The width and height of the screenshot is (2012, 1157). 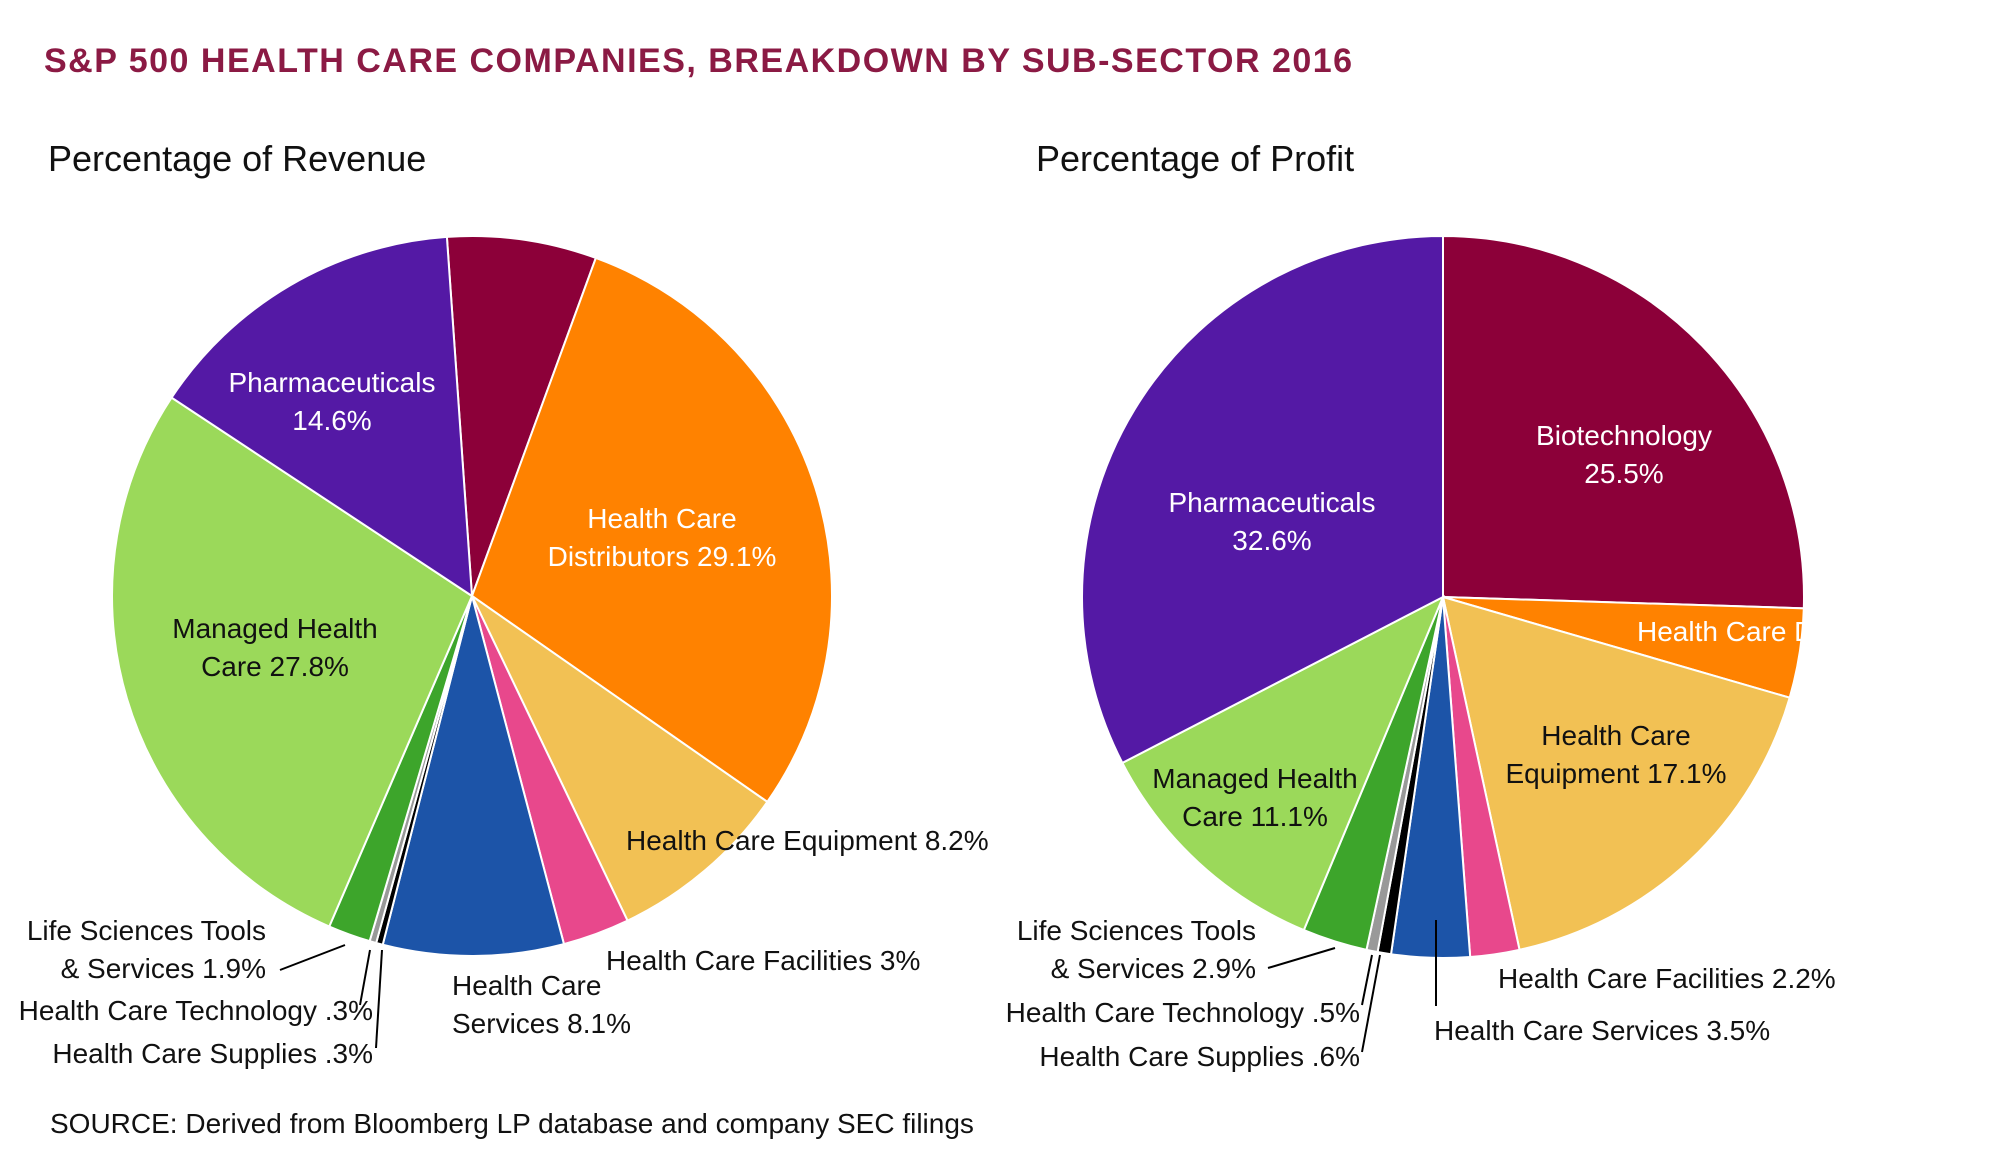 I want to click on profit-label-managed-health-care: Managed Health Care 11.1%, so click(x=1254, y=797).